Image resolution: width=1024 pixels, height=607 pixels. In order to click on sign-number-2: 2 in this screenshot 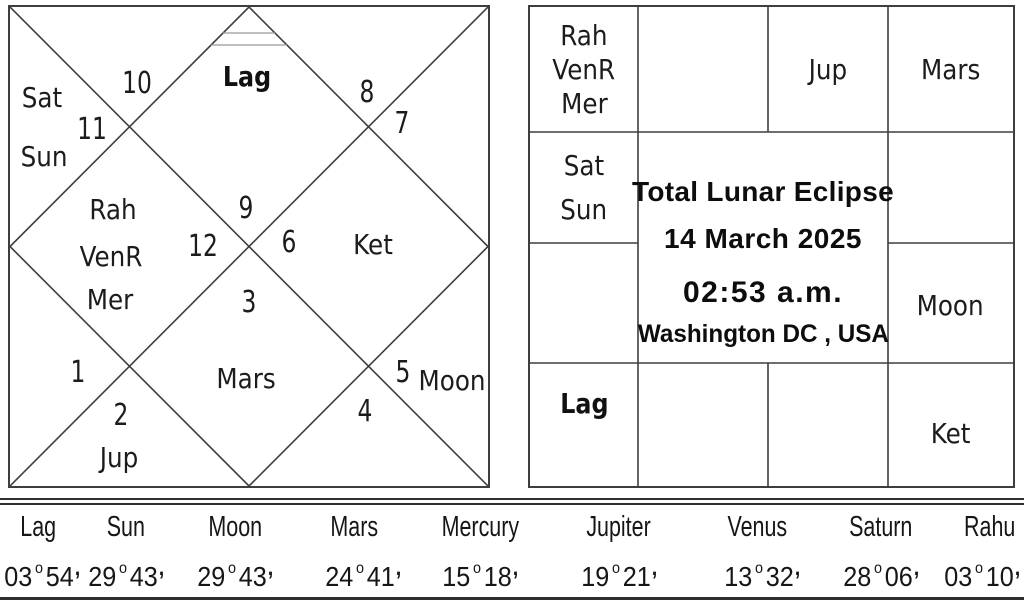, I will do `click(121, 415)`.